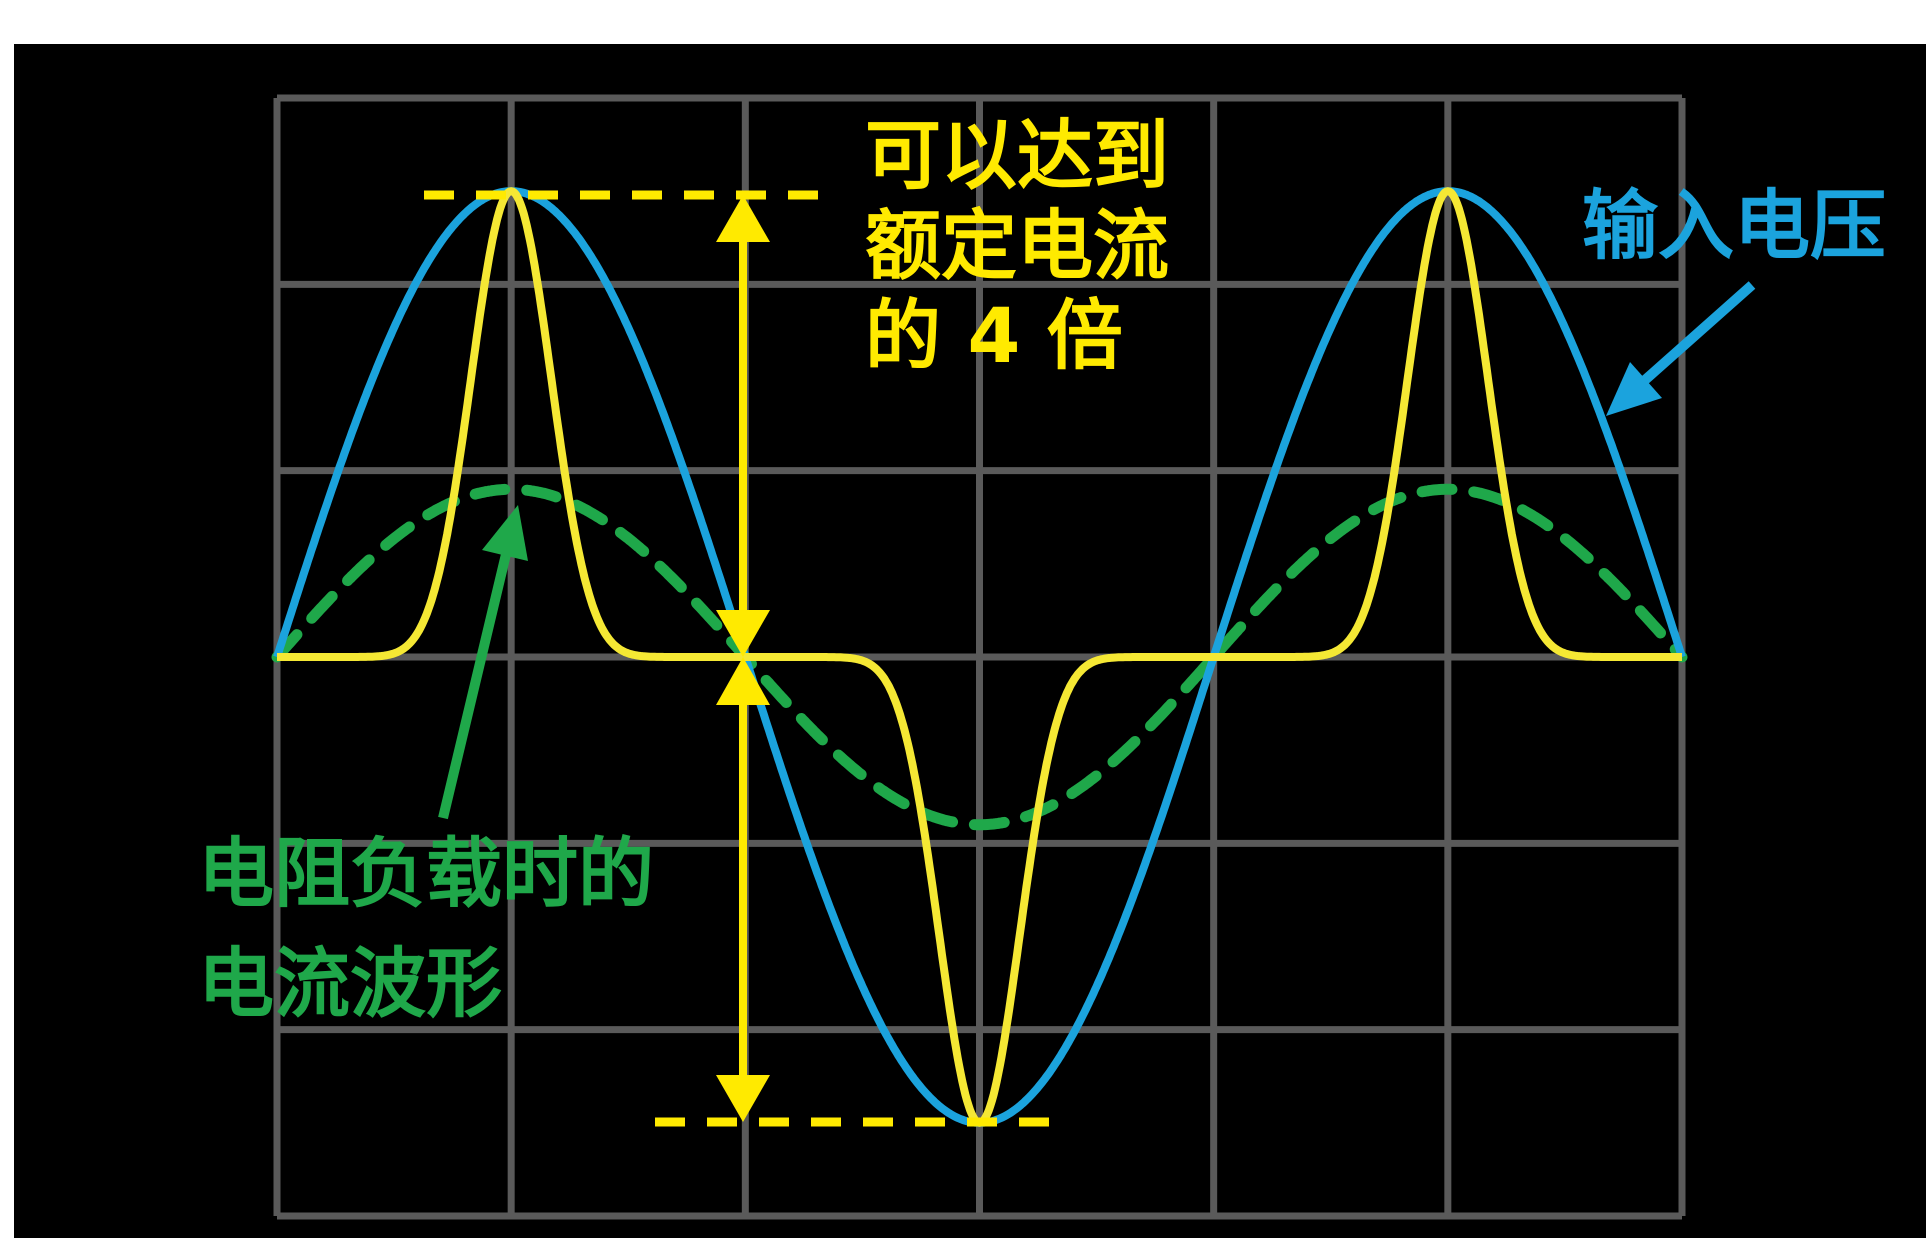 The image size is (1926, 1238). I want to click on resistive-current-label-line-2: 电流波形, so click(350, 983).